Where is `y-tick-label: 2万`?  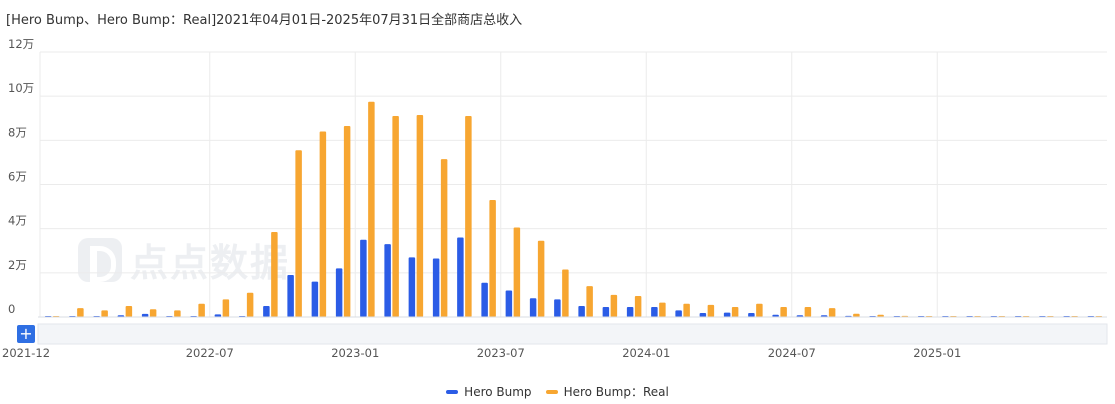 y-tick-label: 2万 is located at coordinates (17, 265).